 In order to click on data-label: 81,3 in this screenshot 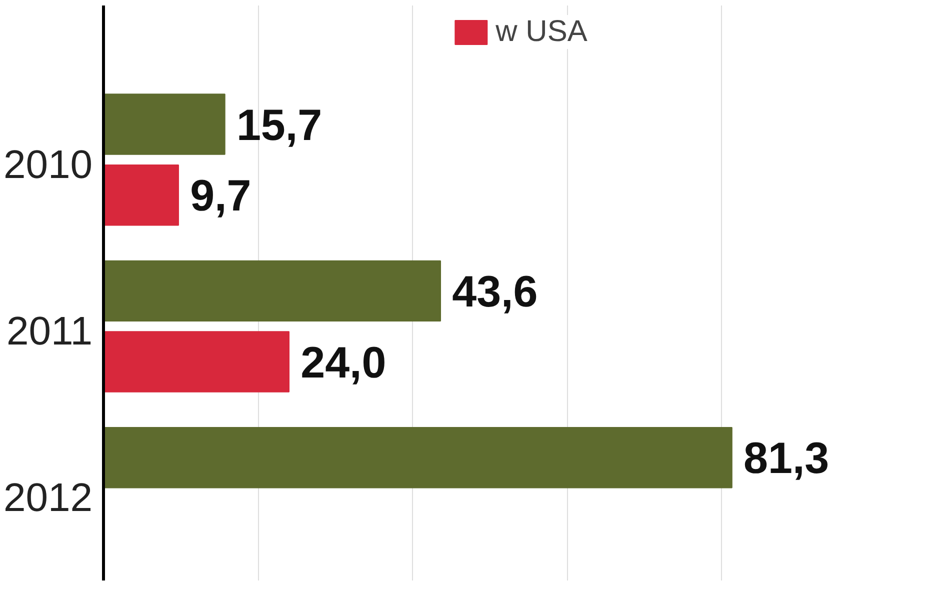, I will do `click(787, 459)`.